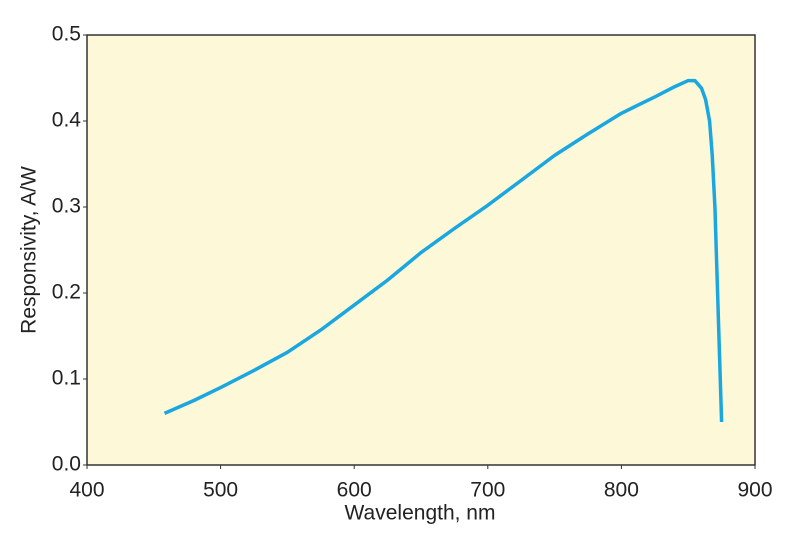  Describe the element at coordinates (86, 490) in the screenshot. I see `x-tick-label: 400` at that location.